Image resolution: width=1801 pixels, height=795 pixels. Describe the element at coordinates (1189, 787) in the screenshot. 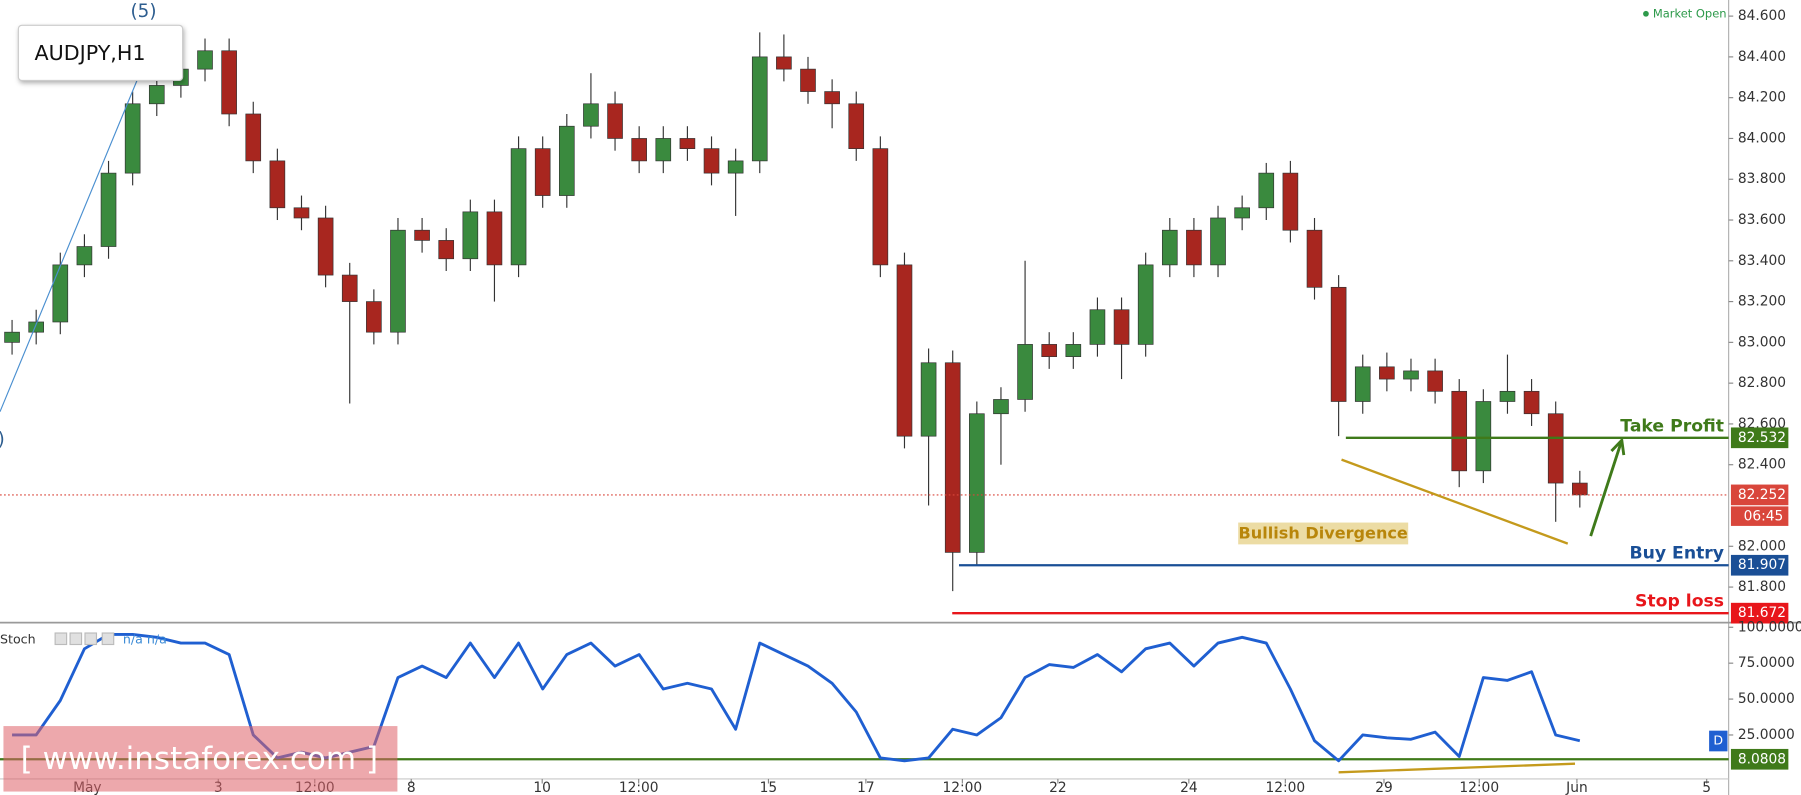

I see `x-tick-label: 24` at that location.